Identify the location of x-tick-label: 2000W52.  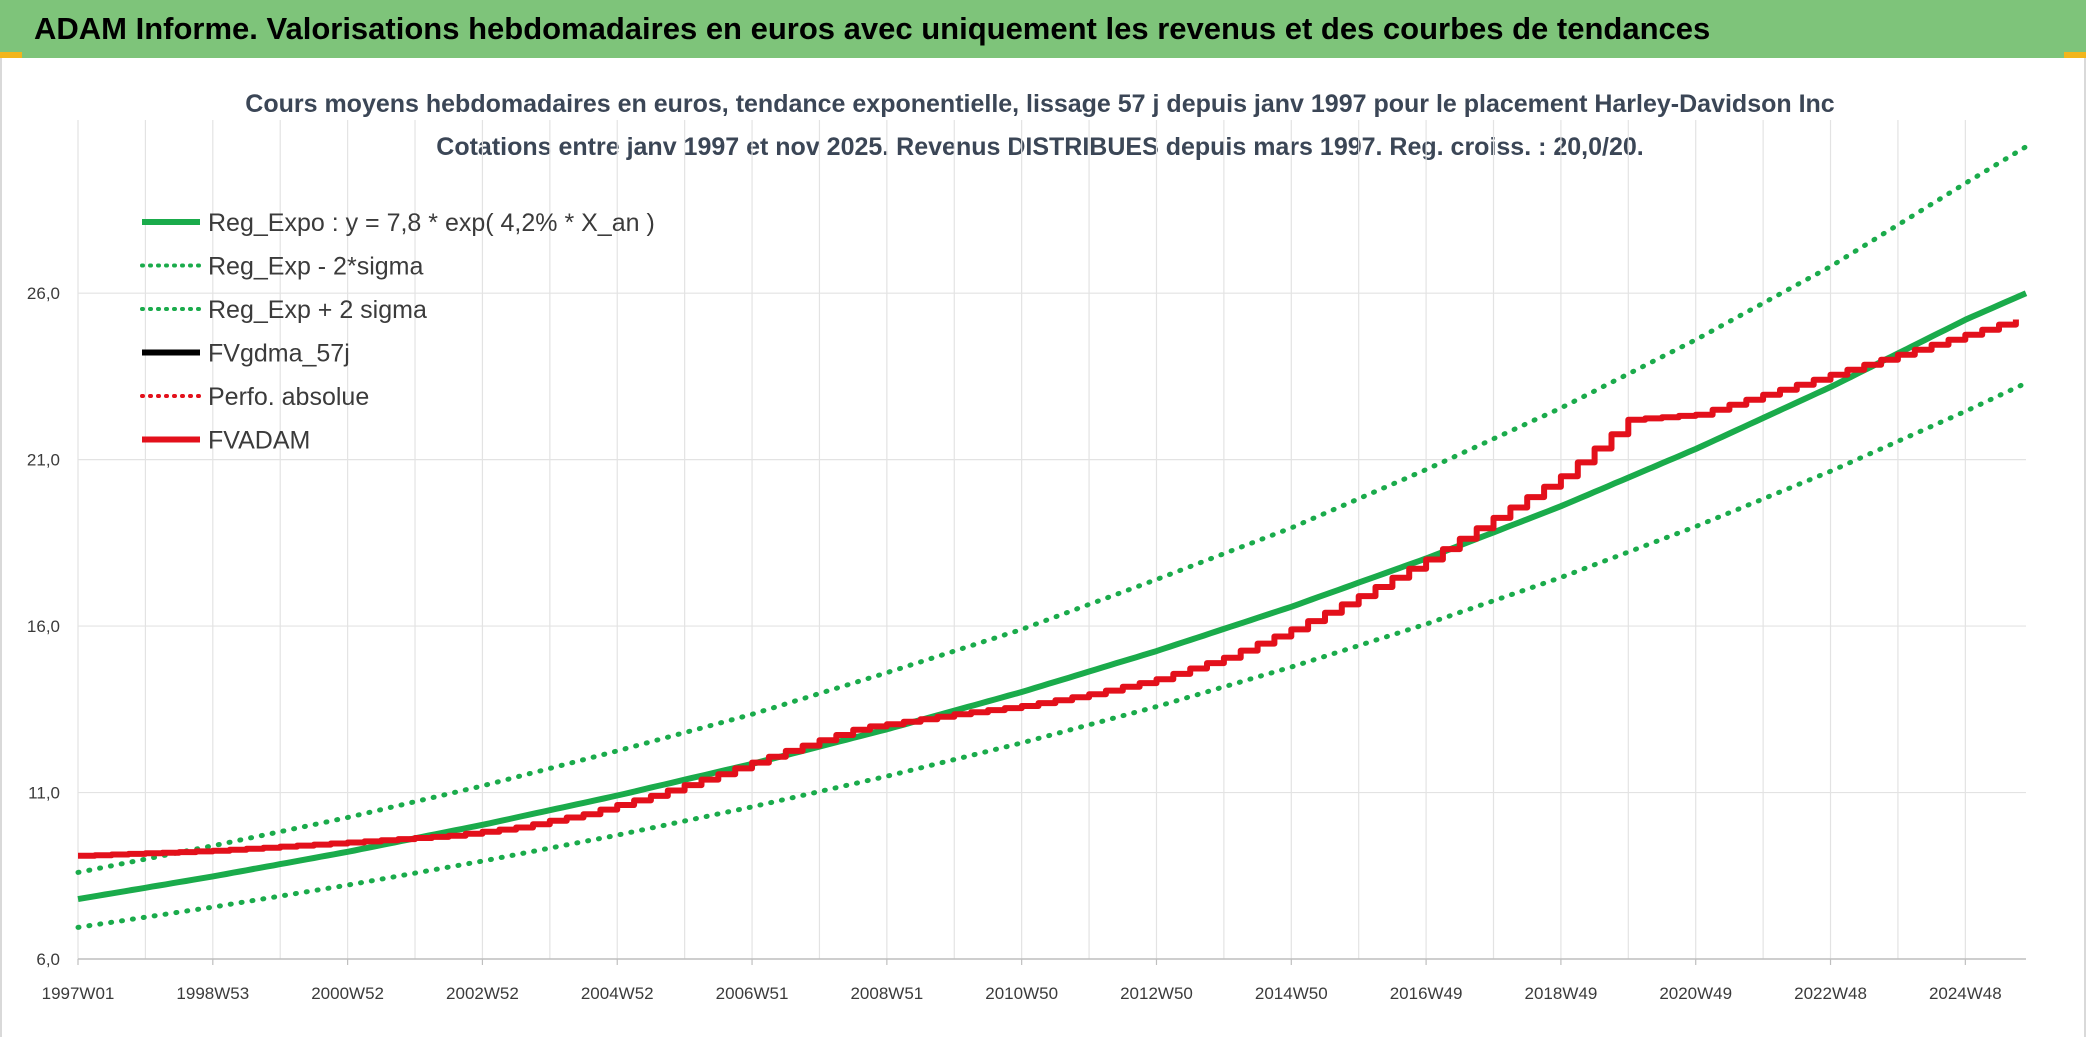
(347, 993).